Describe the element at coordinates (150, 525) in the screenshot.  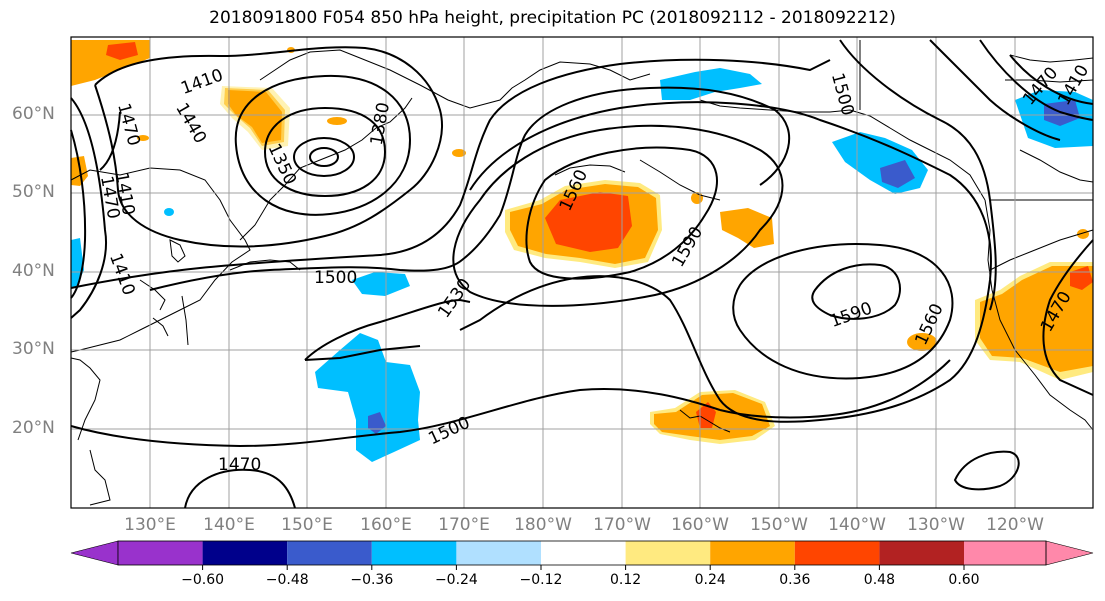
I see `lon-label: 130°E` at that location.